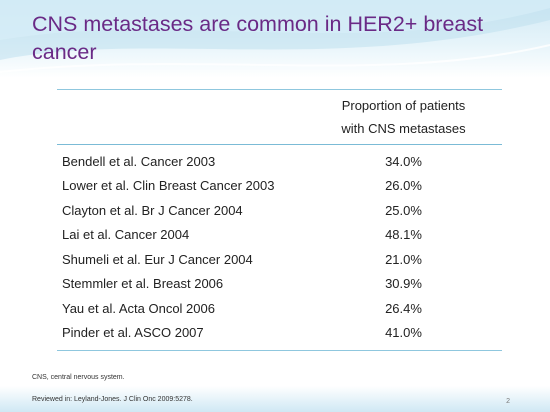 This screenshot has width=550, height=412. I want to click on proportion-cell: 26.4%, so click(403, 308).